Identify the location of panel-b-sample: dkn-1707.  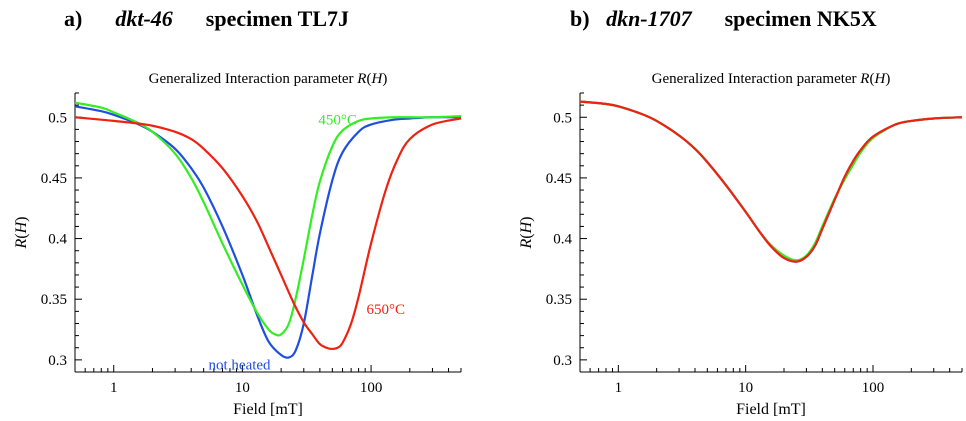
(649, 18).